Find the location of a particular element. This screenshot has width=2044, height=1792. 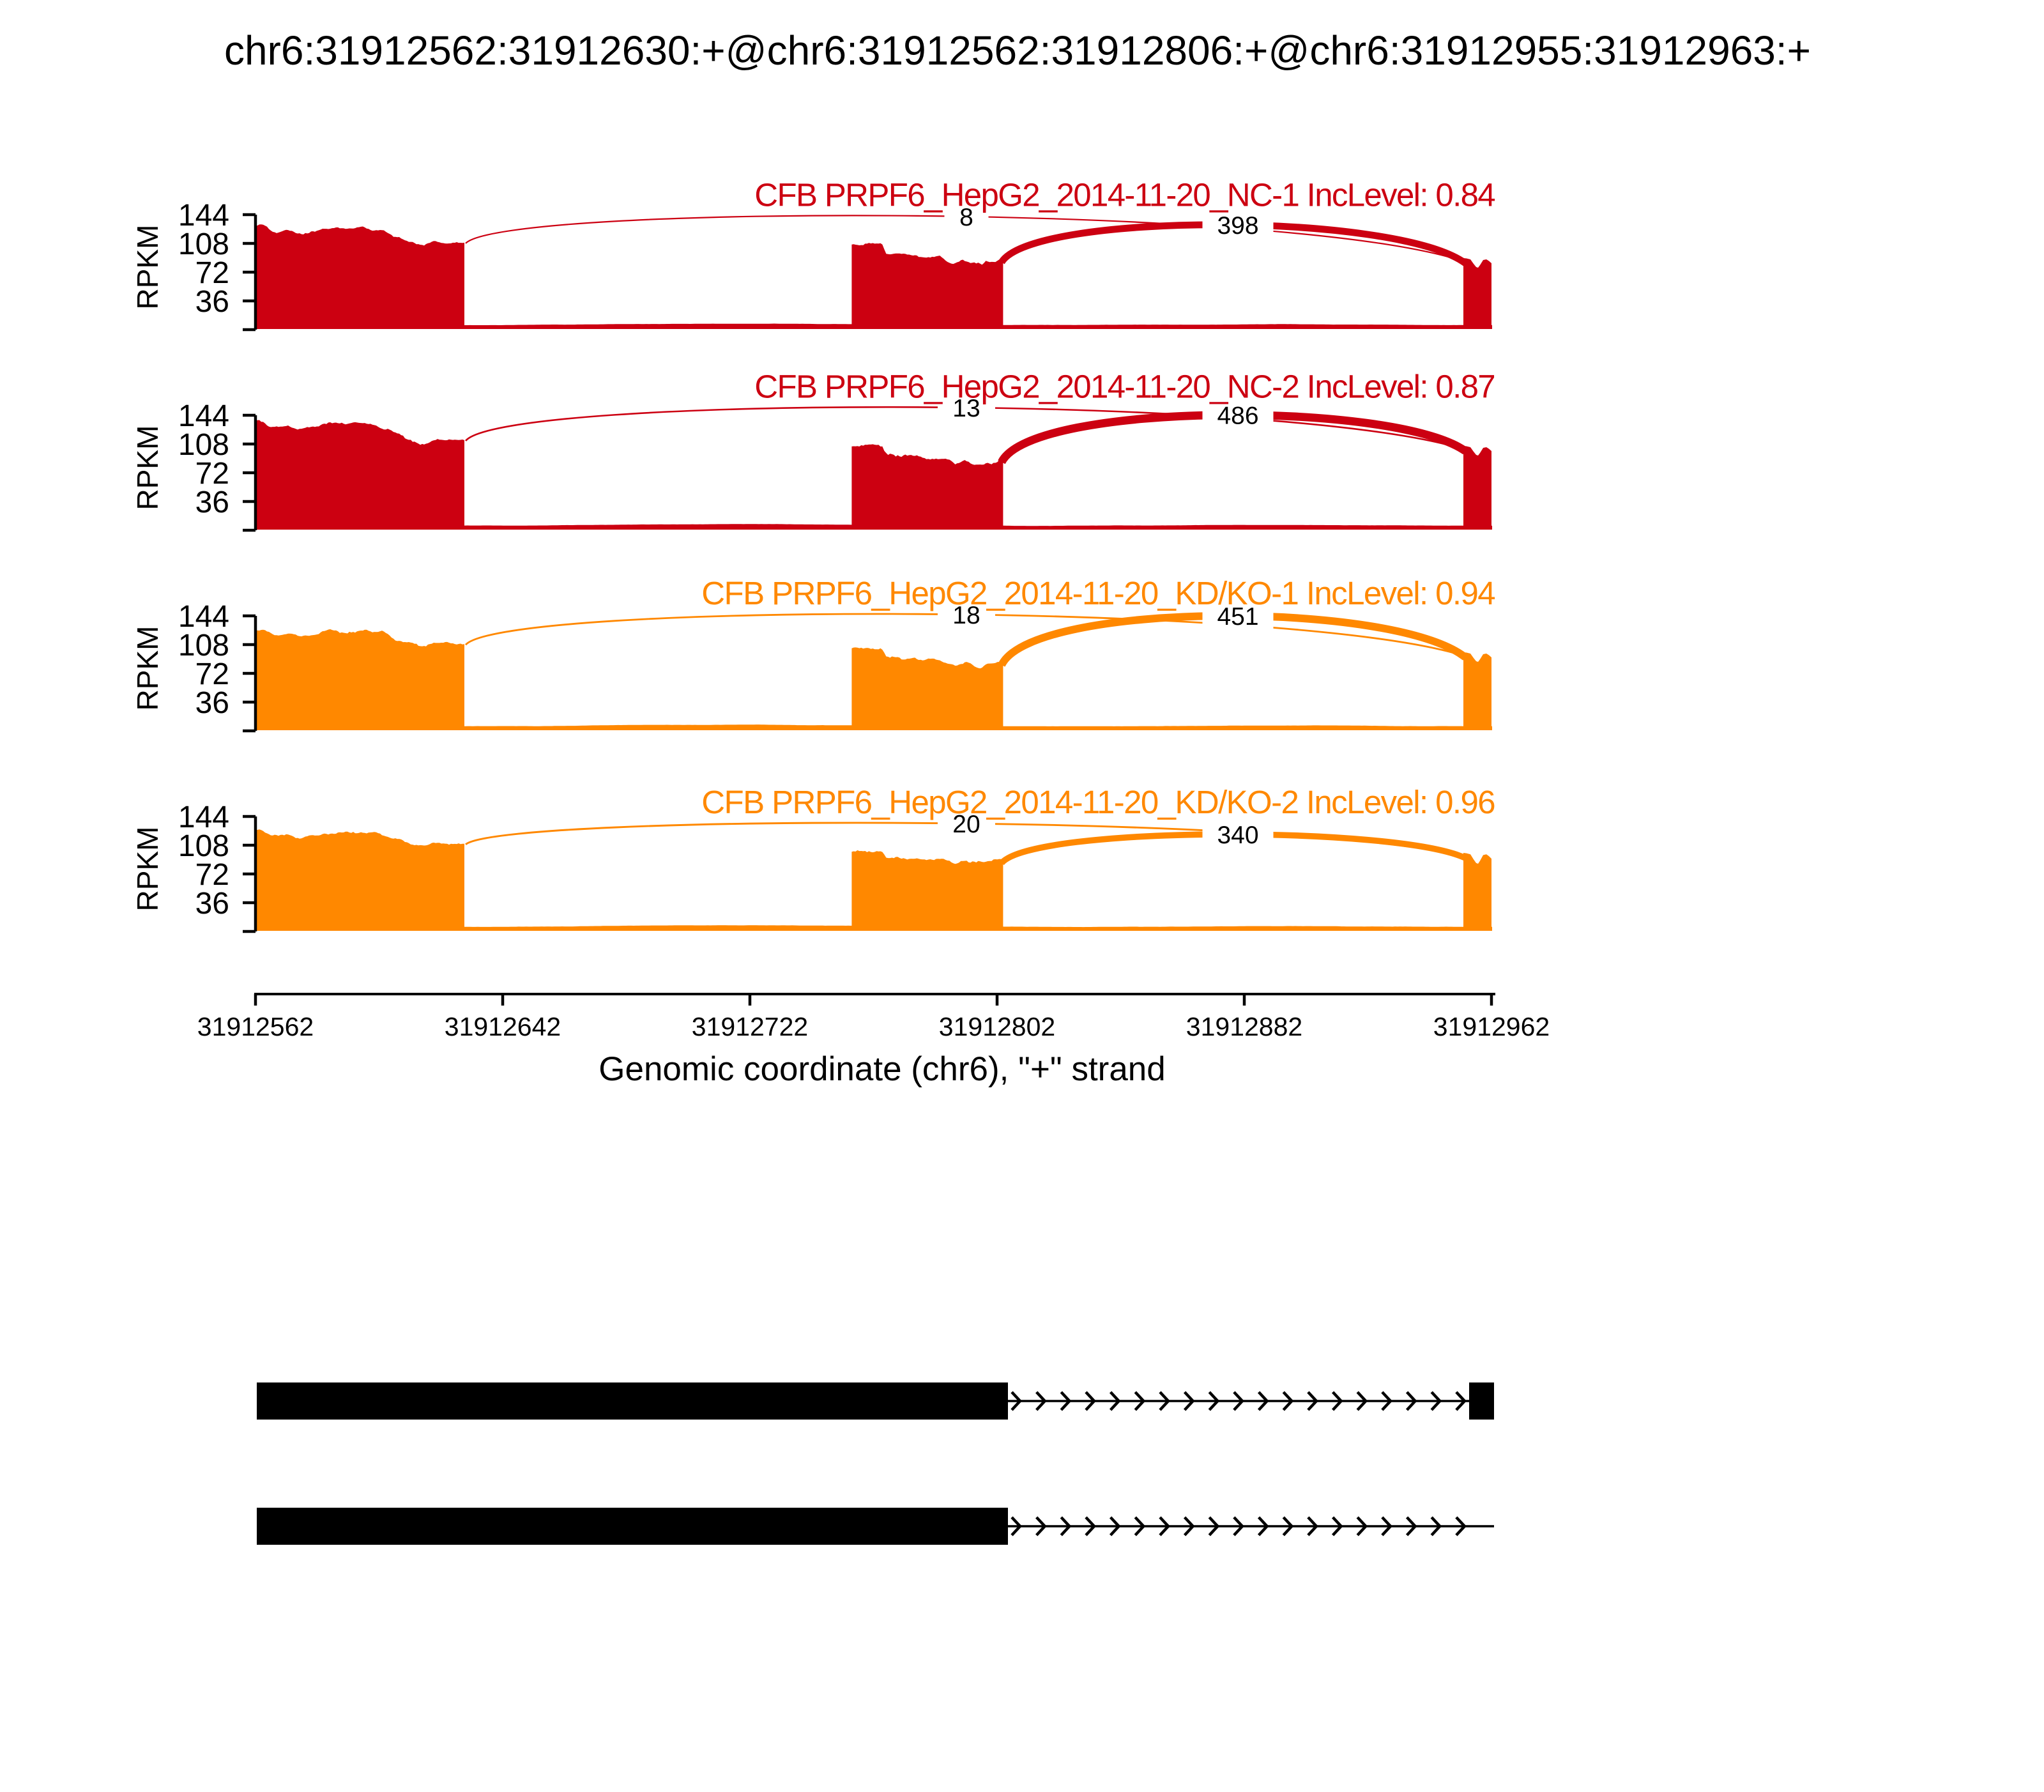

svg-text: 13 is located at coordinates (966, 408).